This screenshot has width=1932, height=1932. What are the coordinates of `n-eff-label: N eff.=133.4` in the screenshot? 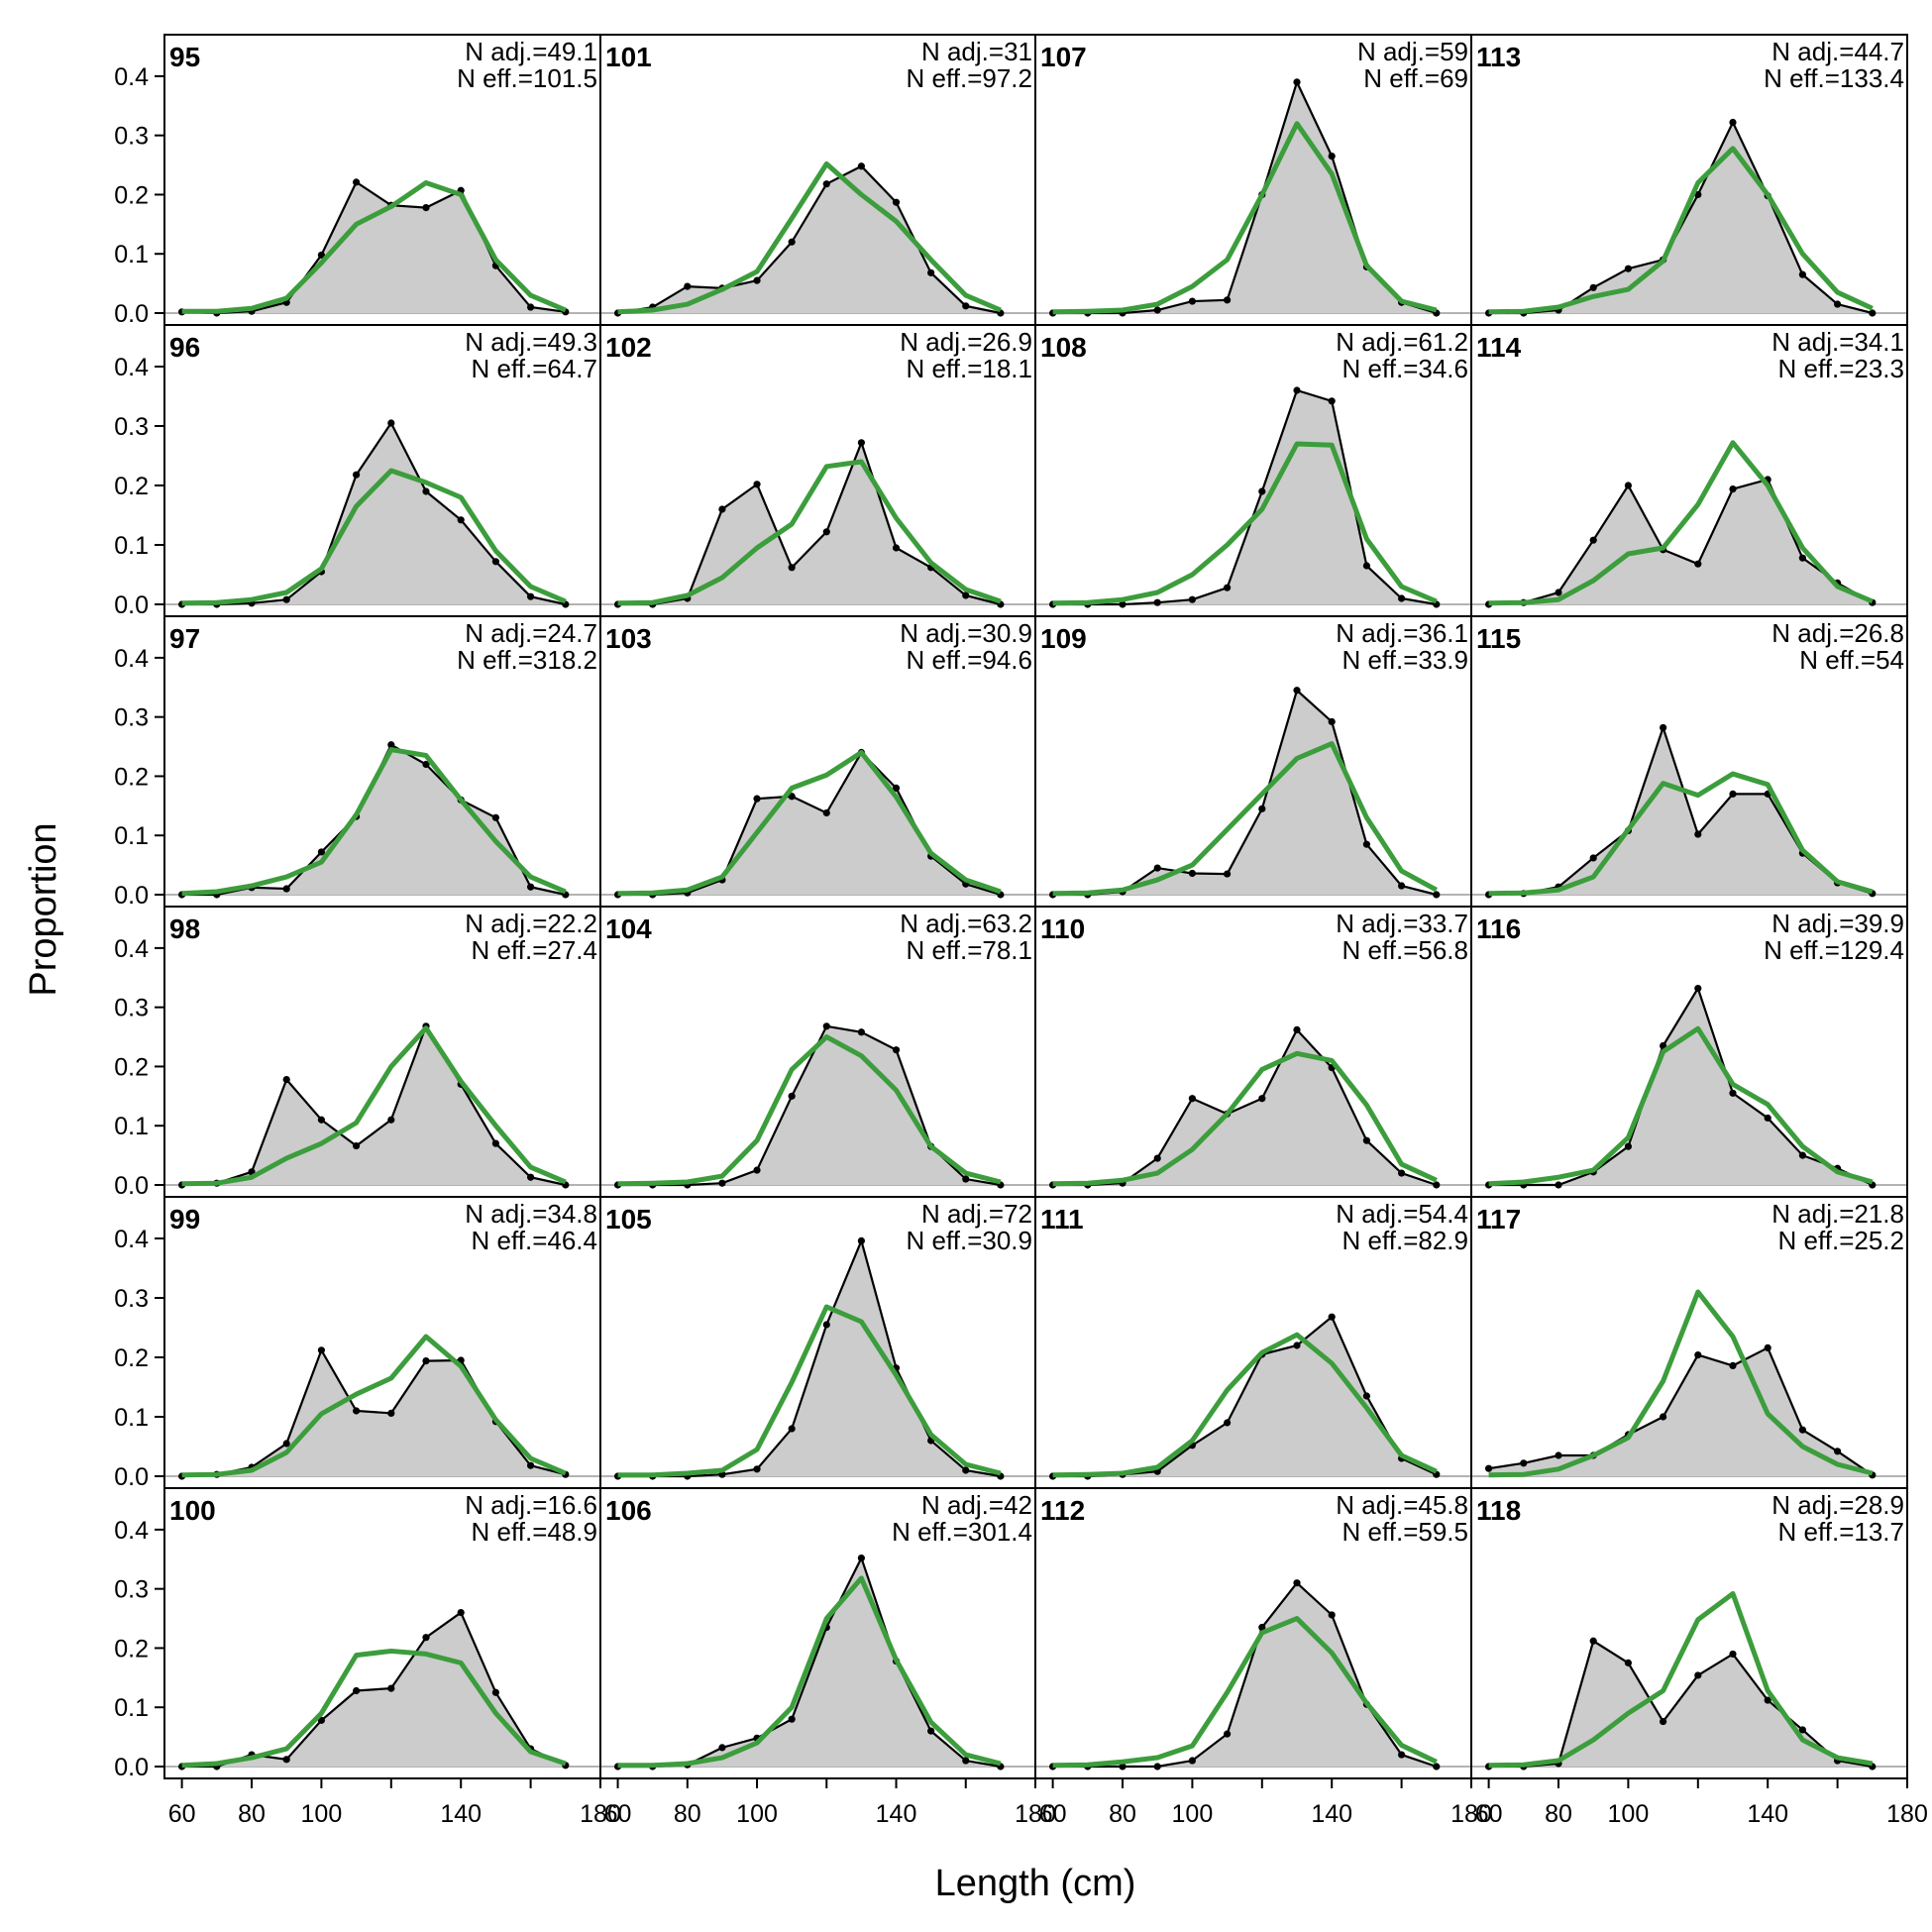 It's located at (1834, 78).